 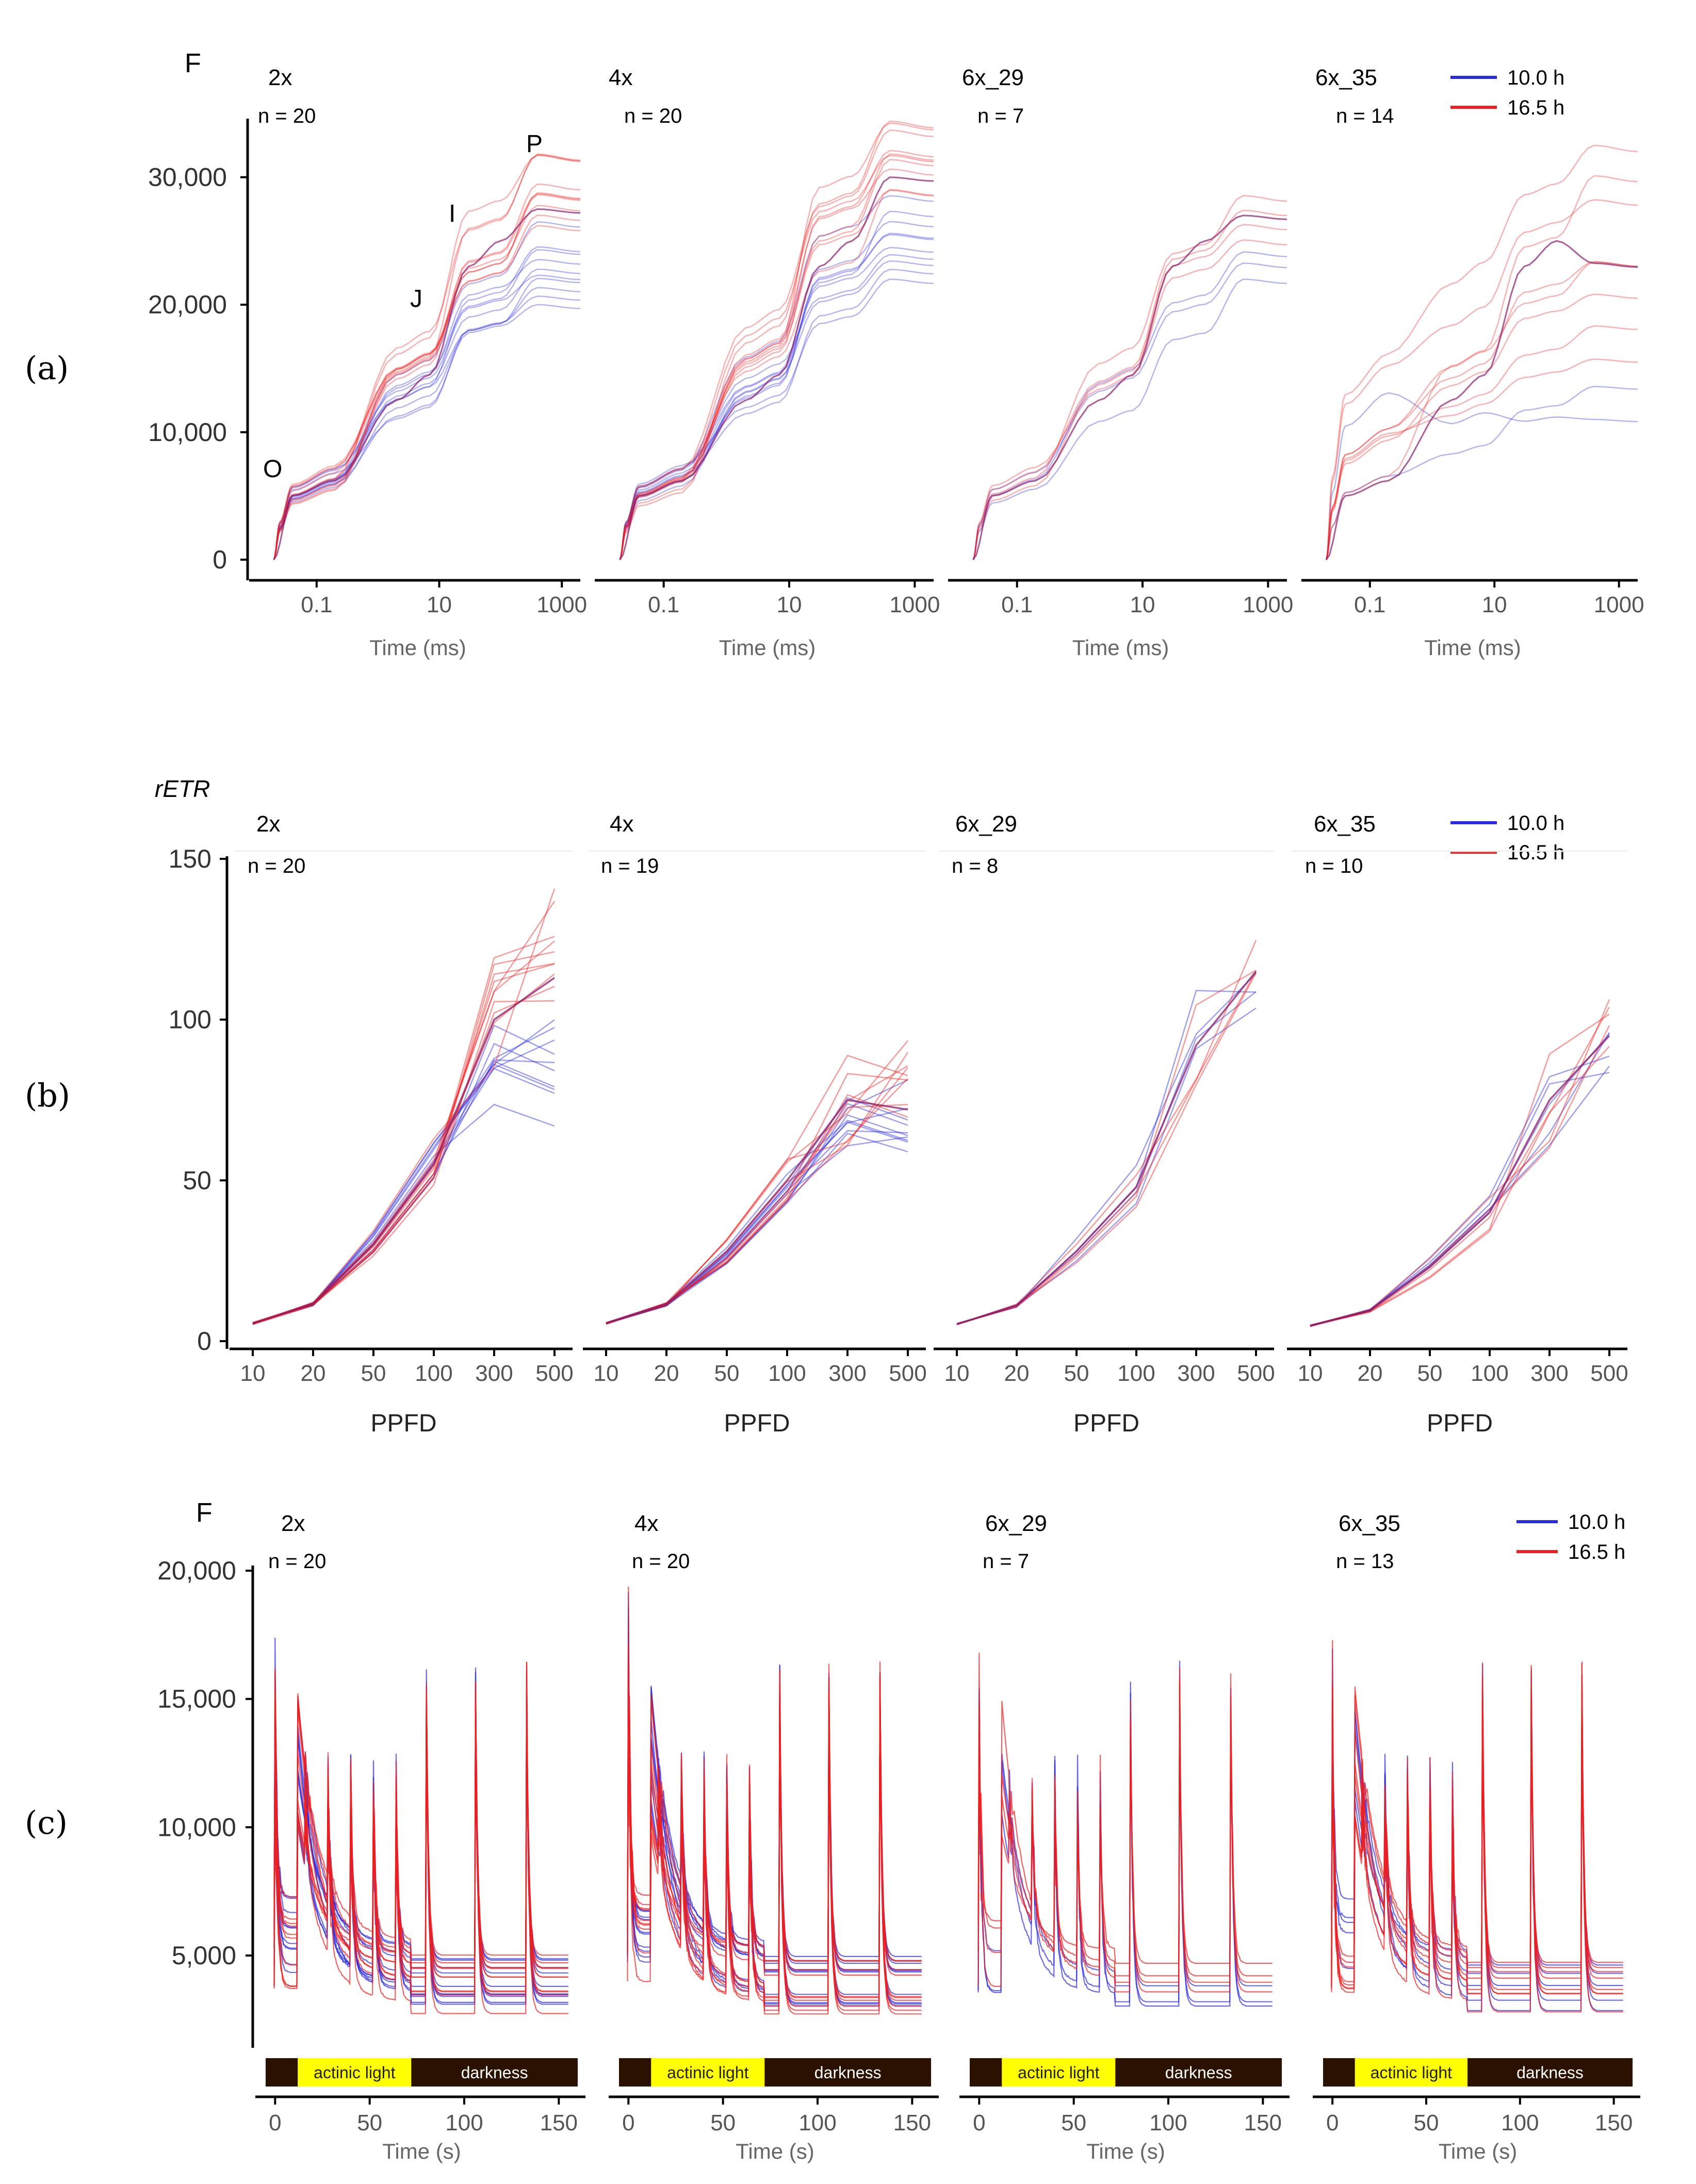 What do you see at coordinates (661, 1561) in the screenshot?
I see `n-label-c-4x: n = 20` at bounding box center [661, 1561].